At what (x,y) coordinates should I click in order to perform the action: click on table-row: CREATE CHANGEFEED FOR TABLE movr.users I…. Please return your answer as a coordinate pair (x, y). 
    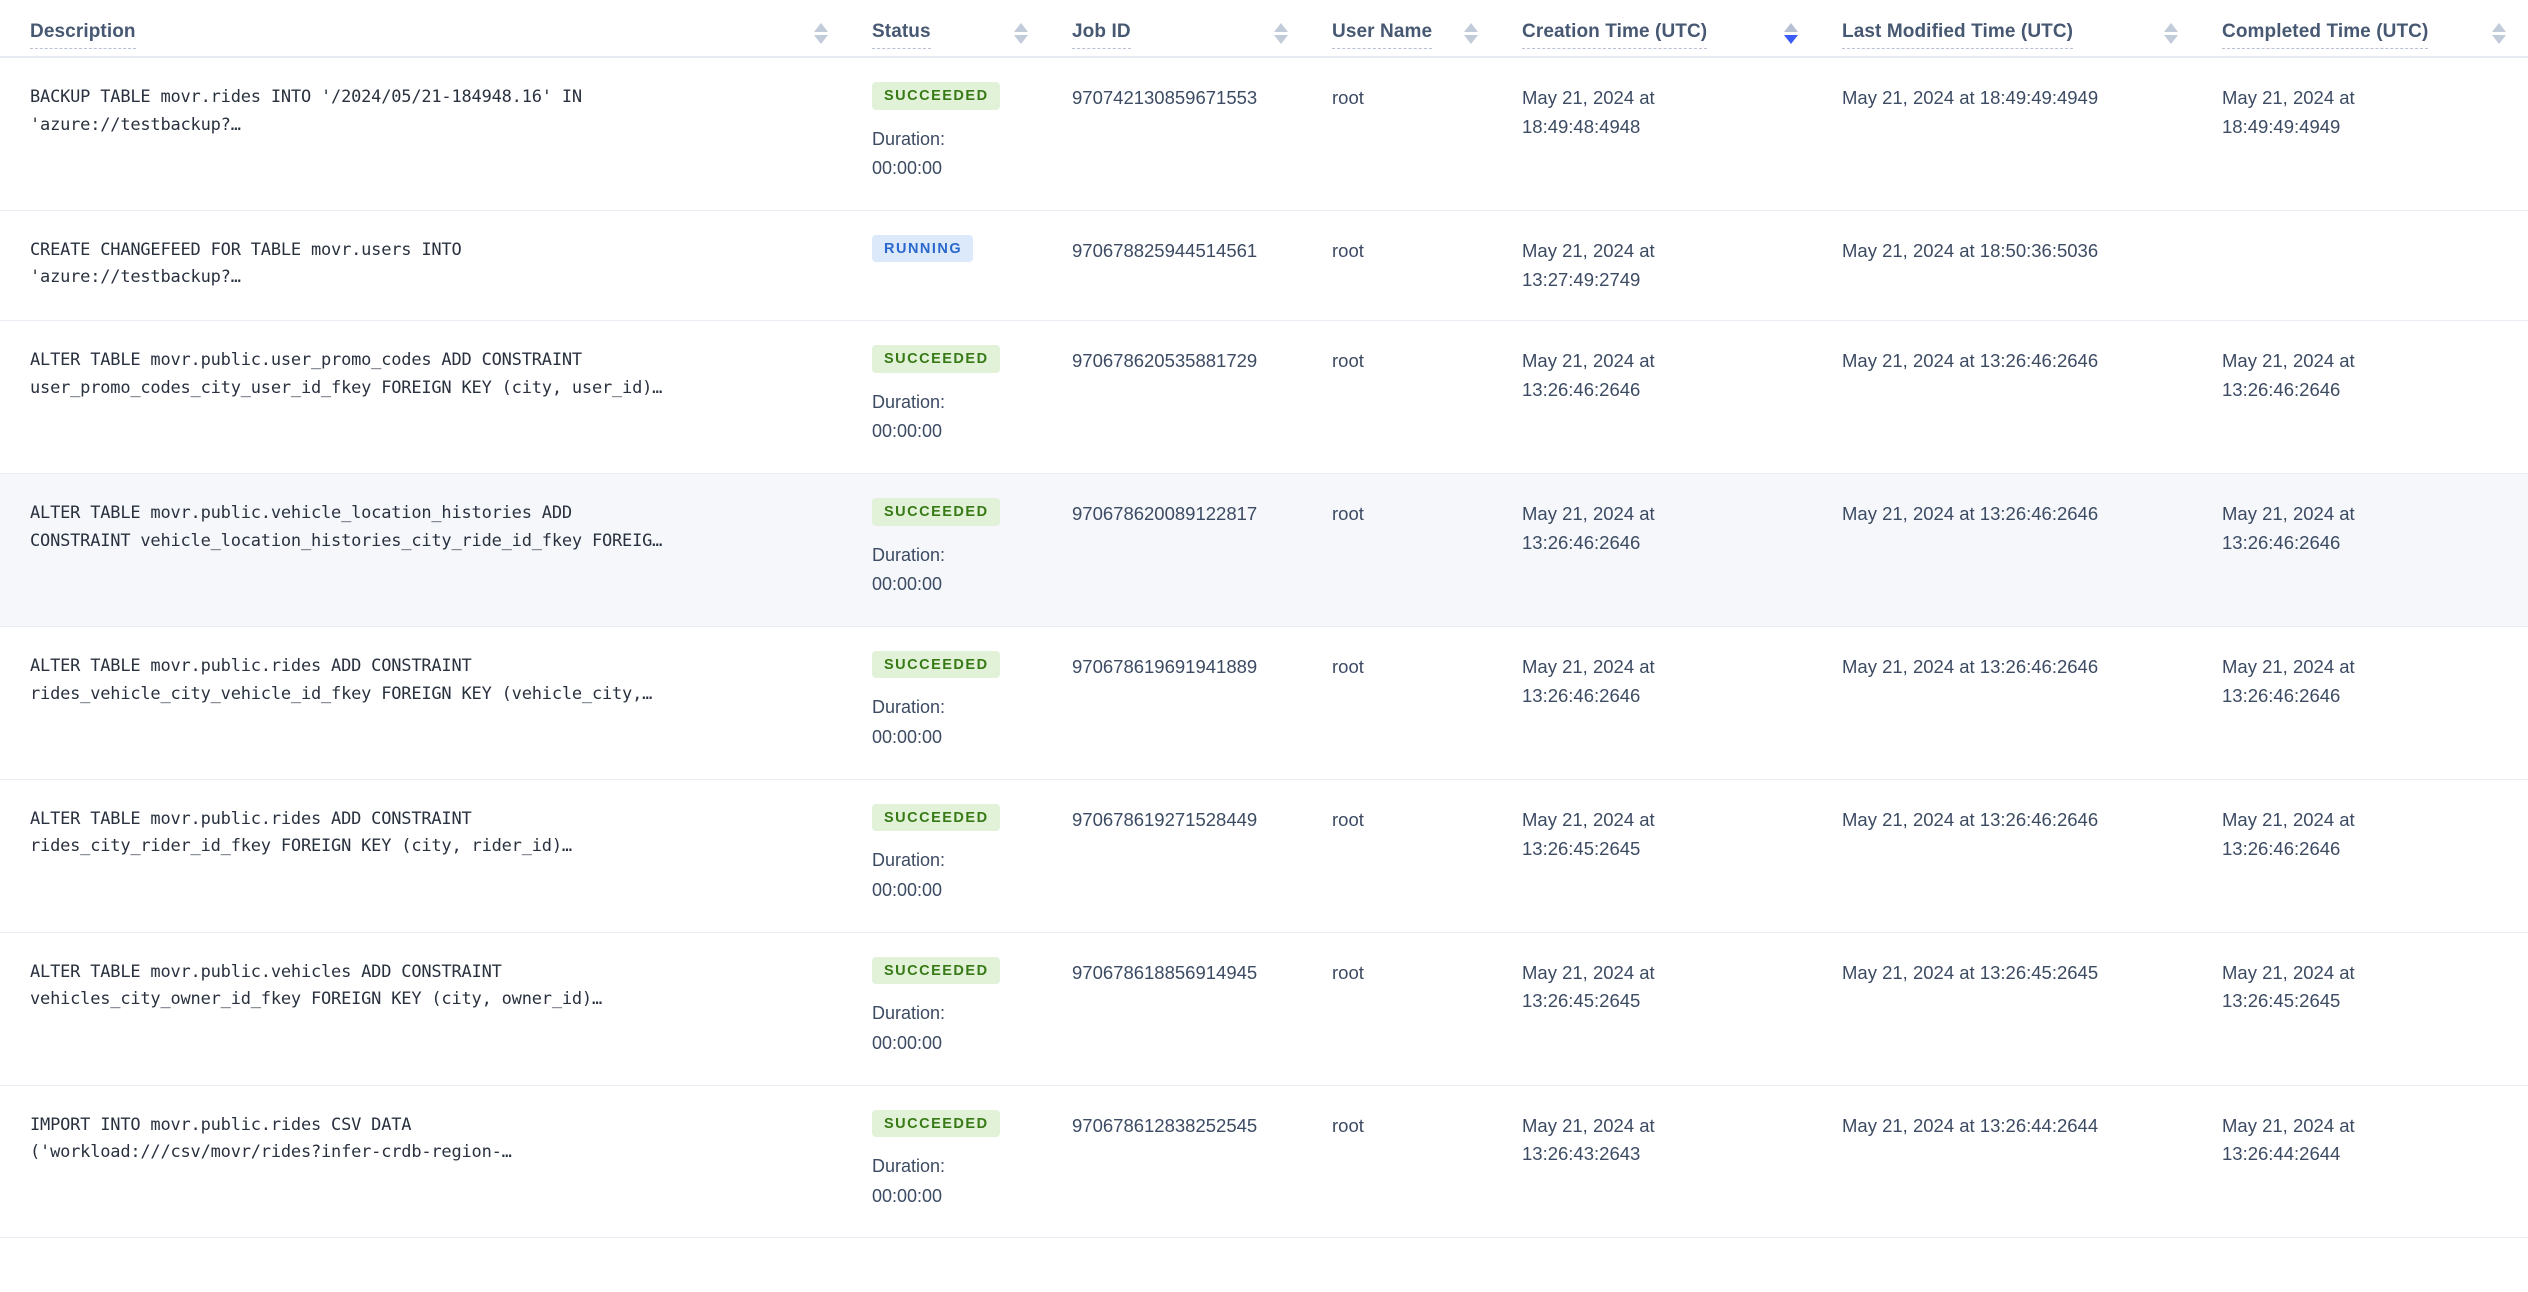
    Looking at the image, I should click on (1264, 265).